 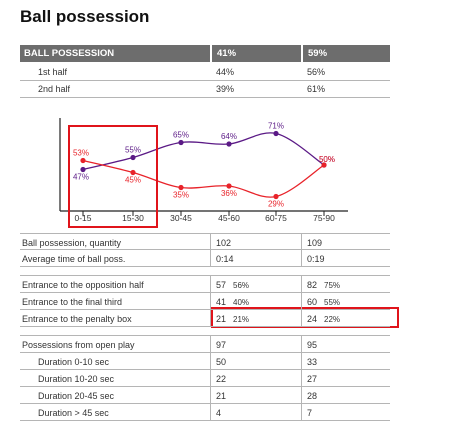 What do you see at coordinates (276, 218) in the screenshot?
I see `x-tick-label: 60-75` at bounding box center [276, 218].